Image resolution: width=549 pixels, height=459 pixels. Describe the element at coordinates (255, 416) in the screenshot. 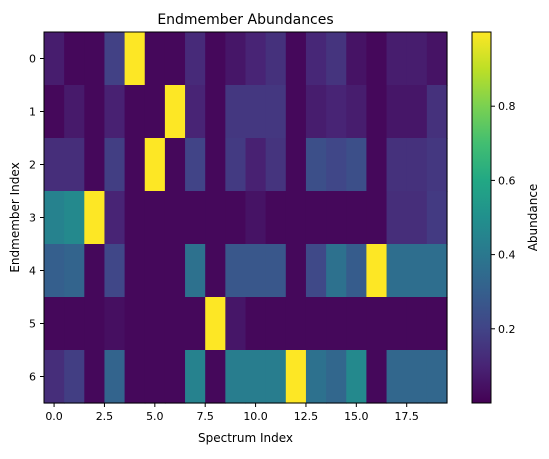

I see `x-tick-label: 10.0` at that location.